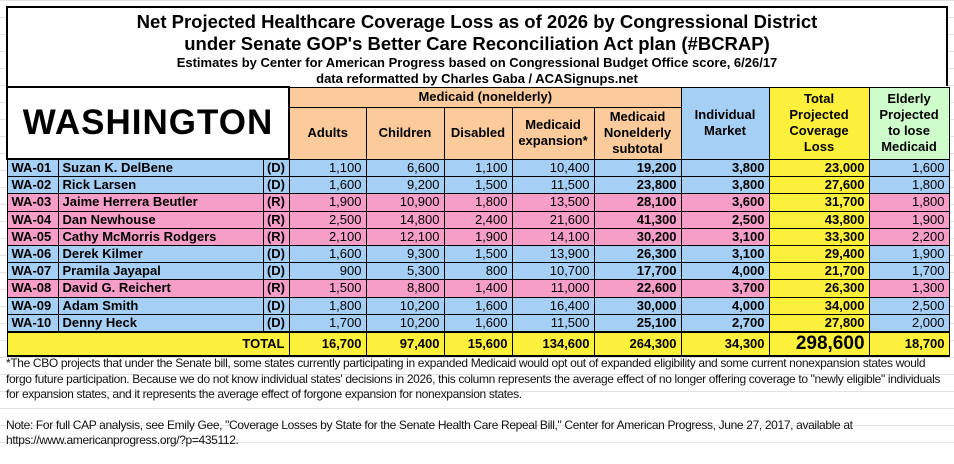 The width and height of the screenshot is (954, 464). I want to click on adults-cell: 2,500, so click(327, 219).